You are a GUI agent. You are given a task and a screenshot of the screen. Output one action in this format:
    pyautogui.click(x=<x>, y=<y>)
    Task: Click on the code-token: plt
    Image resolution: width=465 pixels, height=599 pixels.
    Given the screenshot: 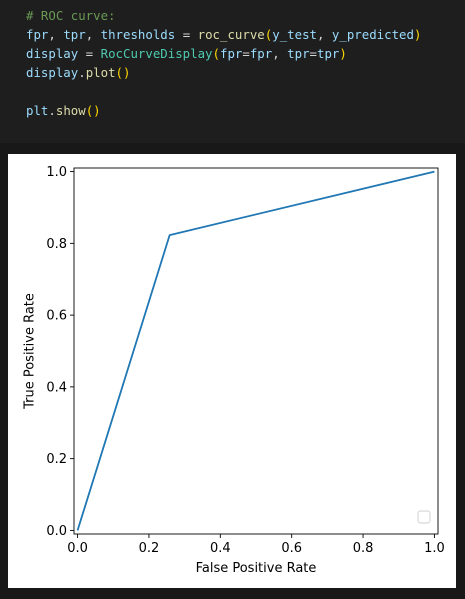 What is the action you would take?
    pyautogui.click(x=37, y=110)
    